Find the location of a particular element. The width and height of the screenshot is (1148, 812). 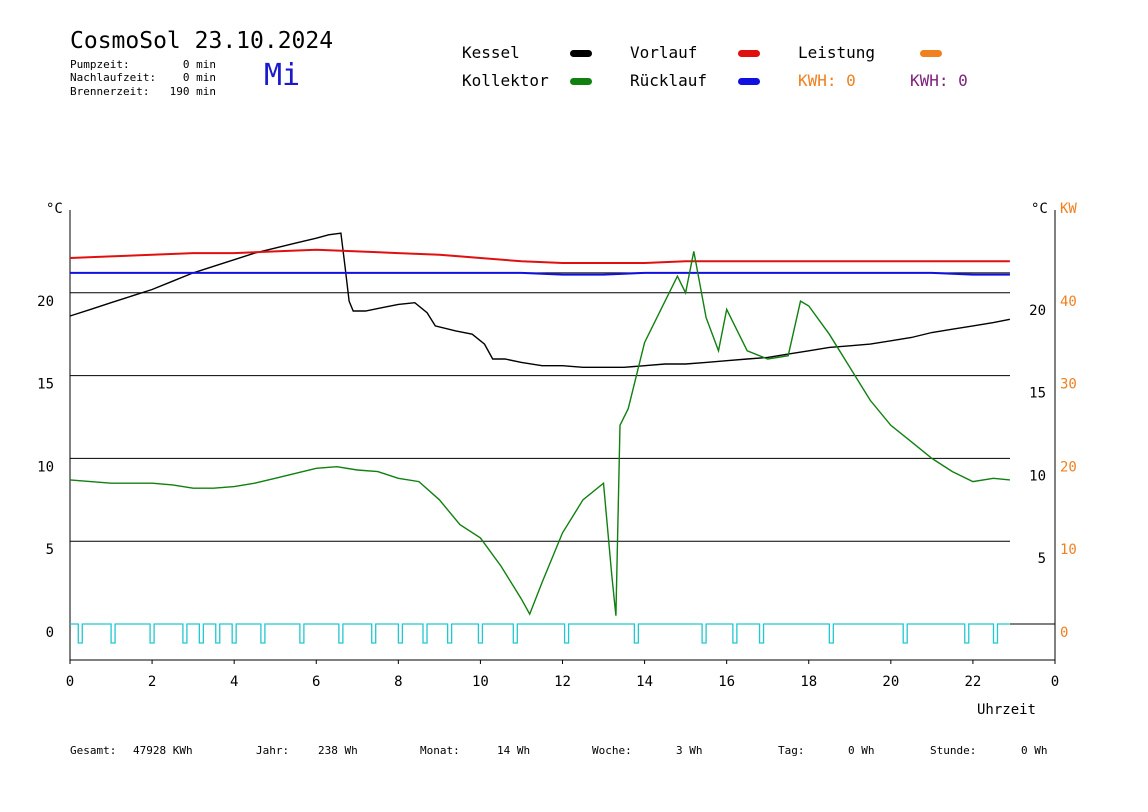

footer-value-stunde: 0 Wh is located at coordinates (1034, 750).